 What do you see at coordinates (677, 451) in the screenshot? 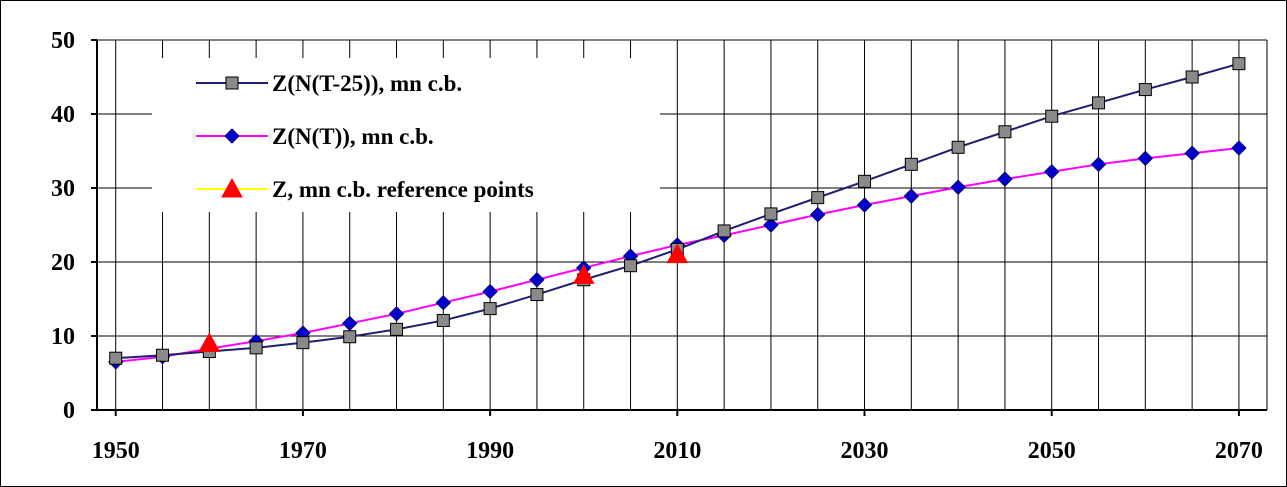
I see `x-tick-label: 2010` at bounding box center [677, 451].